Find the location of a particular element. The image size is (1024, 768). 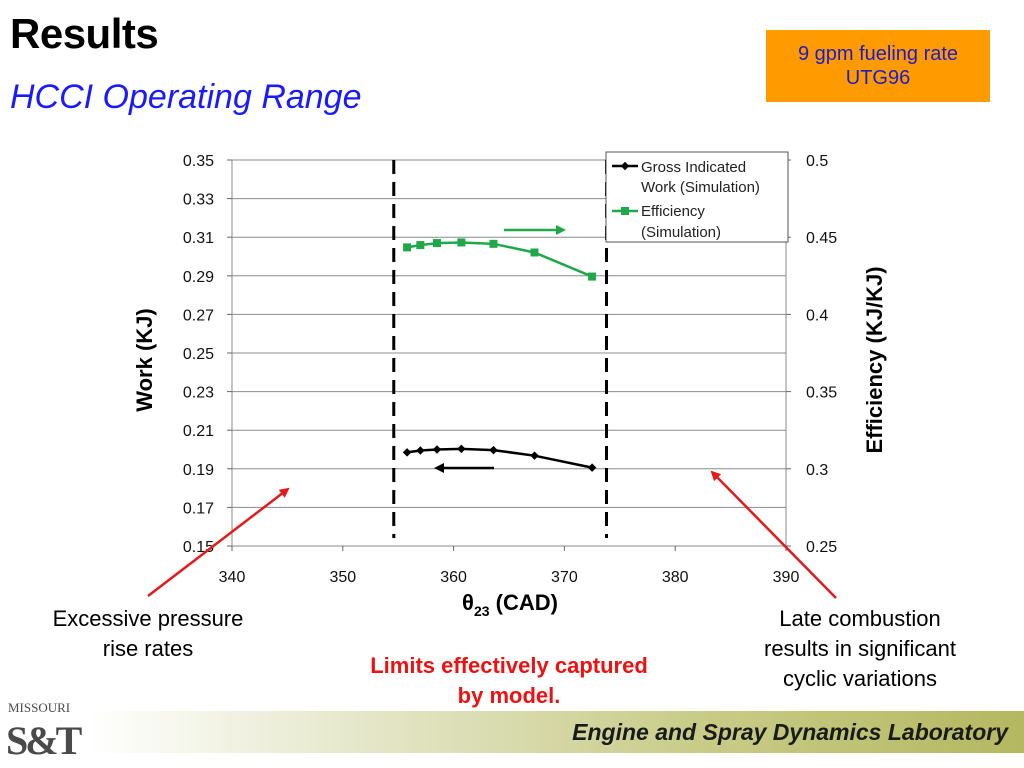

y-axis-left-label: Work (KJ) is located at coordinates (144, 360).